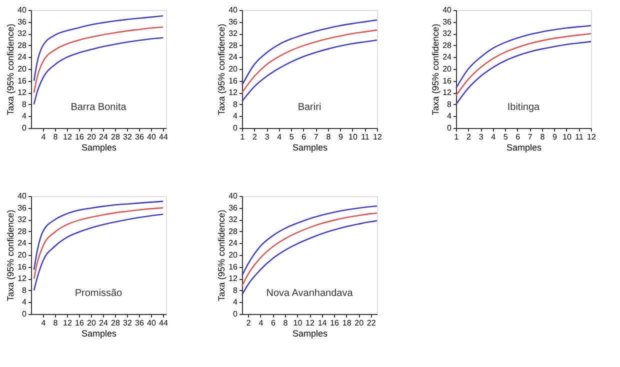 The image size is (620, 367). What do you see at coordinates (98, 293) in the screenshot?
I see `annotation: Promissão` at bounding box center [98, 293].